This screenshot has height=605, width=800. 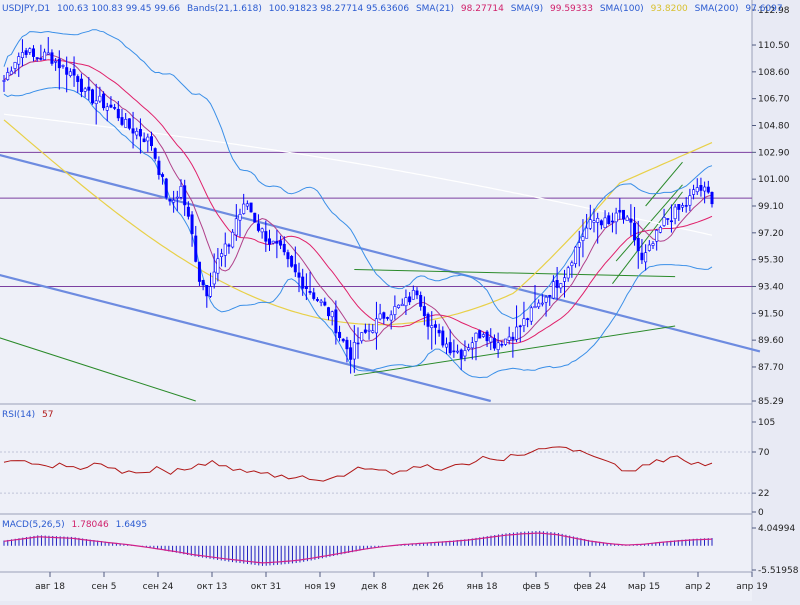 What do you see at coordinates (358, 548) in the screenshot?
I see `macd-signal-line` at bounding box center [358, 548].